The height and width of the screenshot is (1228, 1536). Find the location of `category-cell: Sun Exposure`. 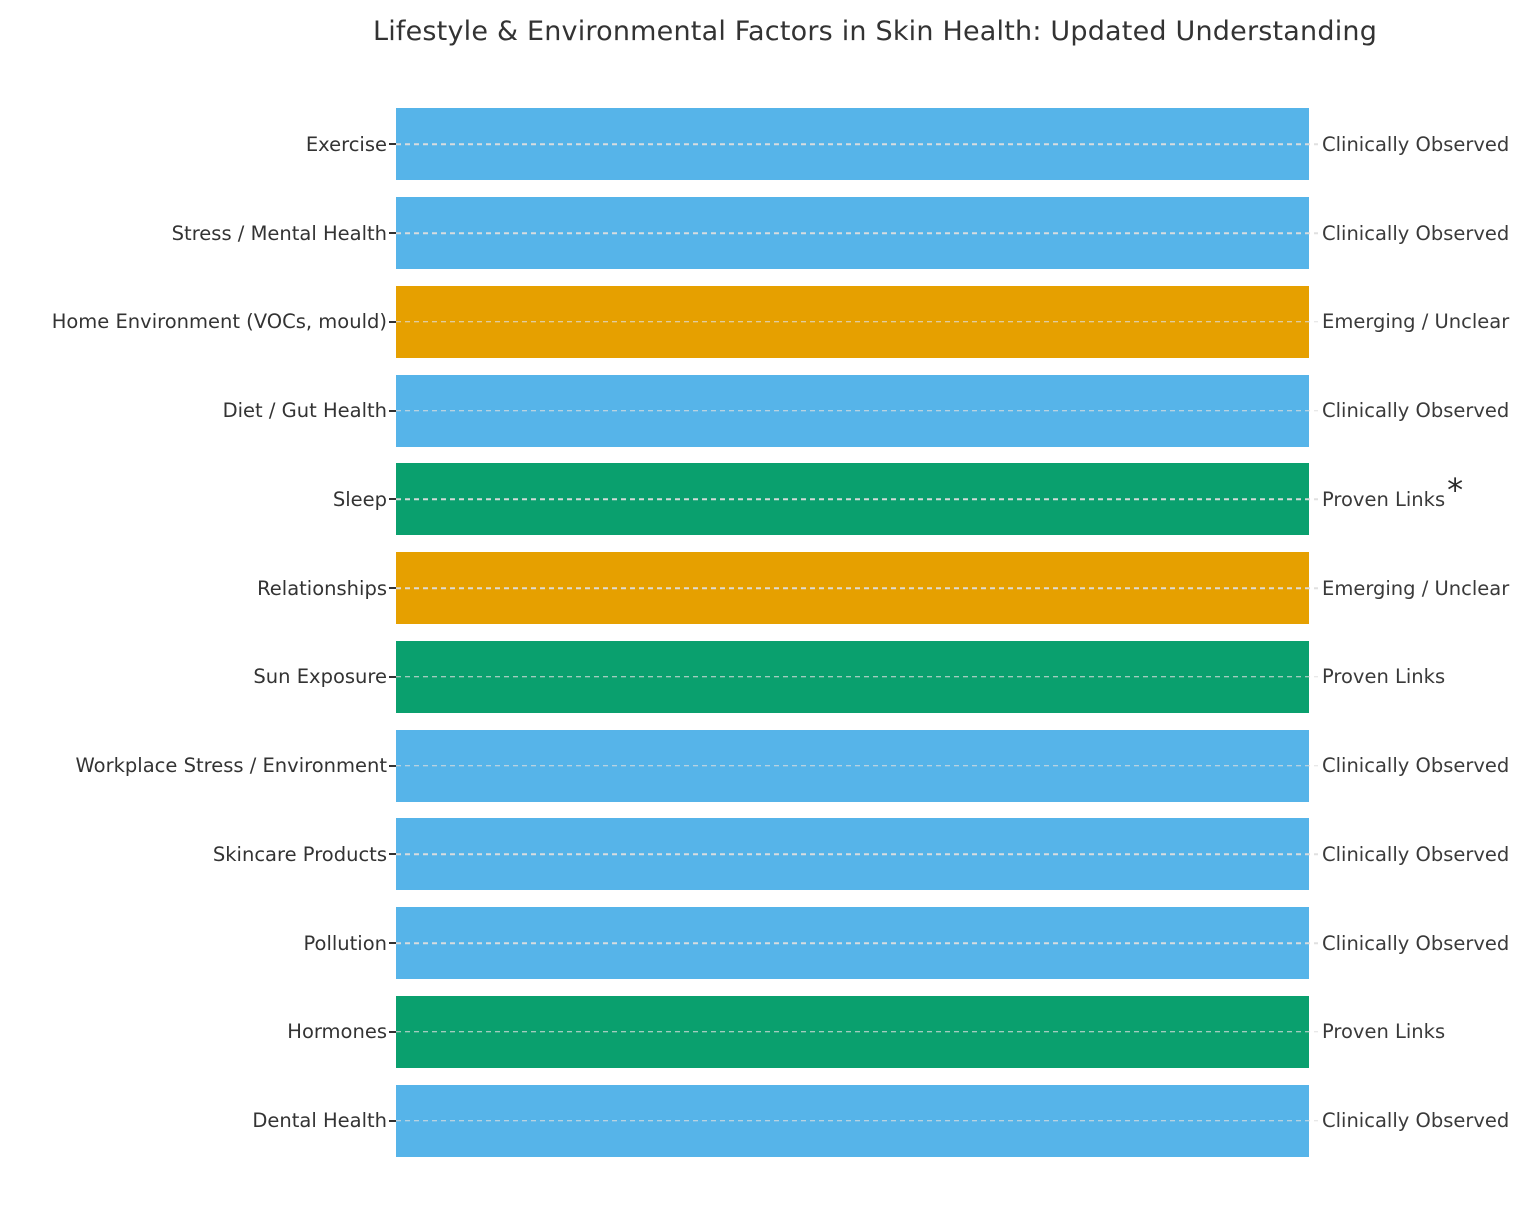

category-cell: Sun Exposure is located at coordinates (198, 677).